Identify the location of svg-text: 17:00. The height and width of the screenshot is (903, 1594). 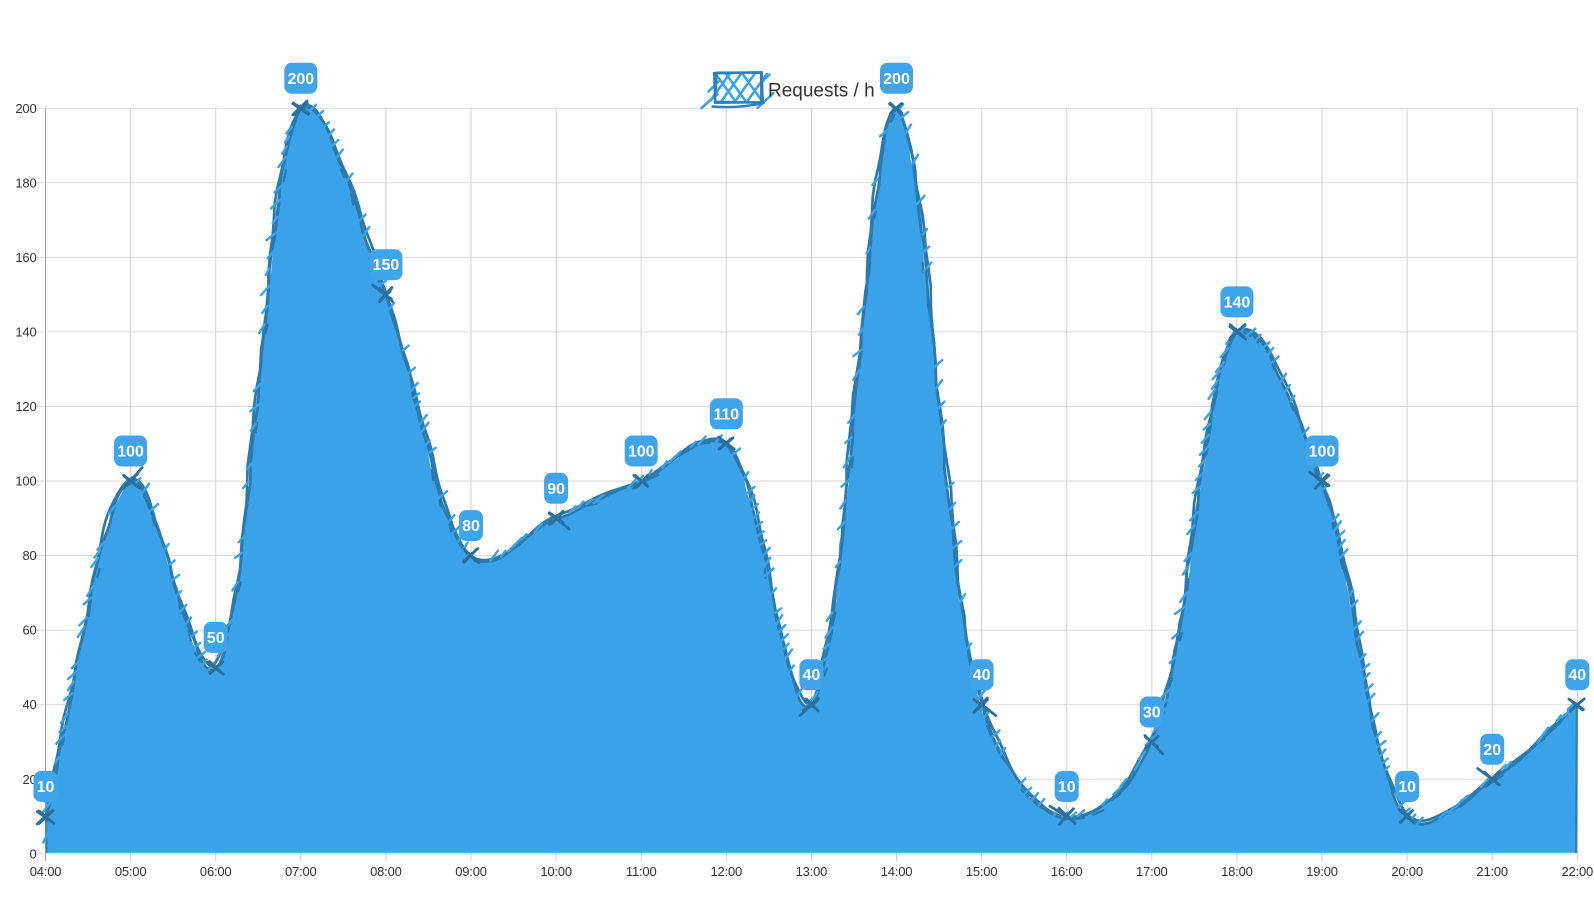
(1152, 871).